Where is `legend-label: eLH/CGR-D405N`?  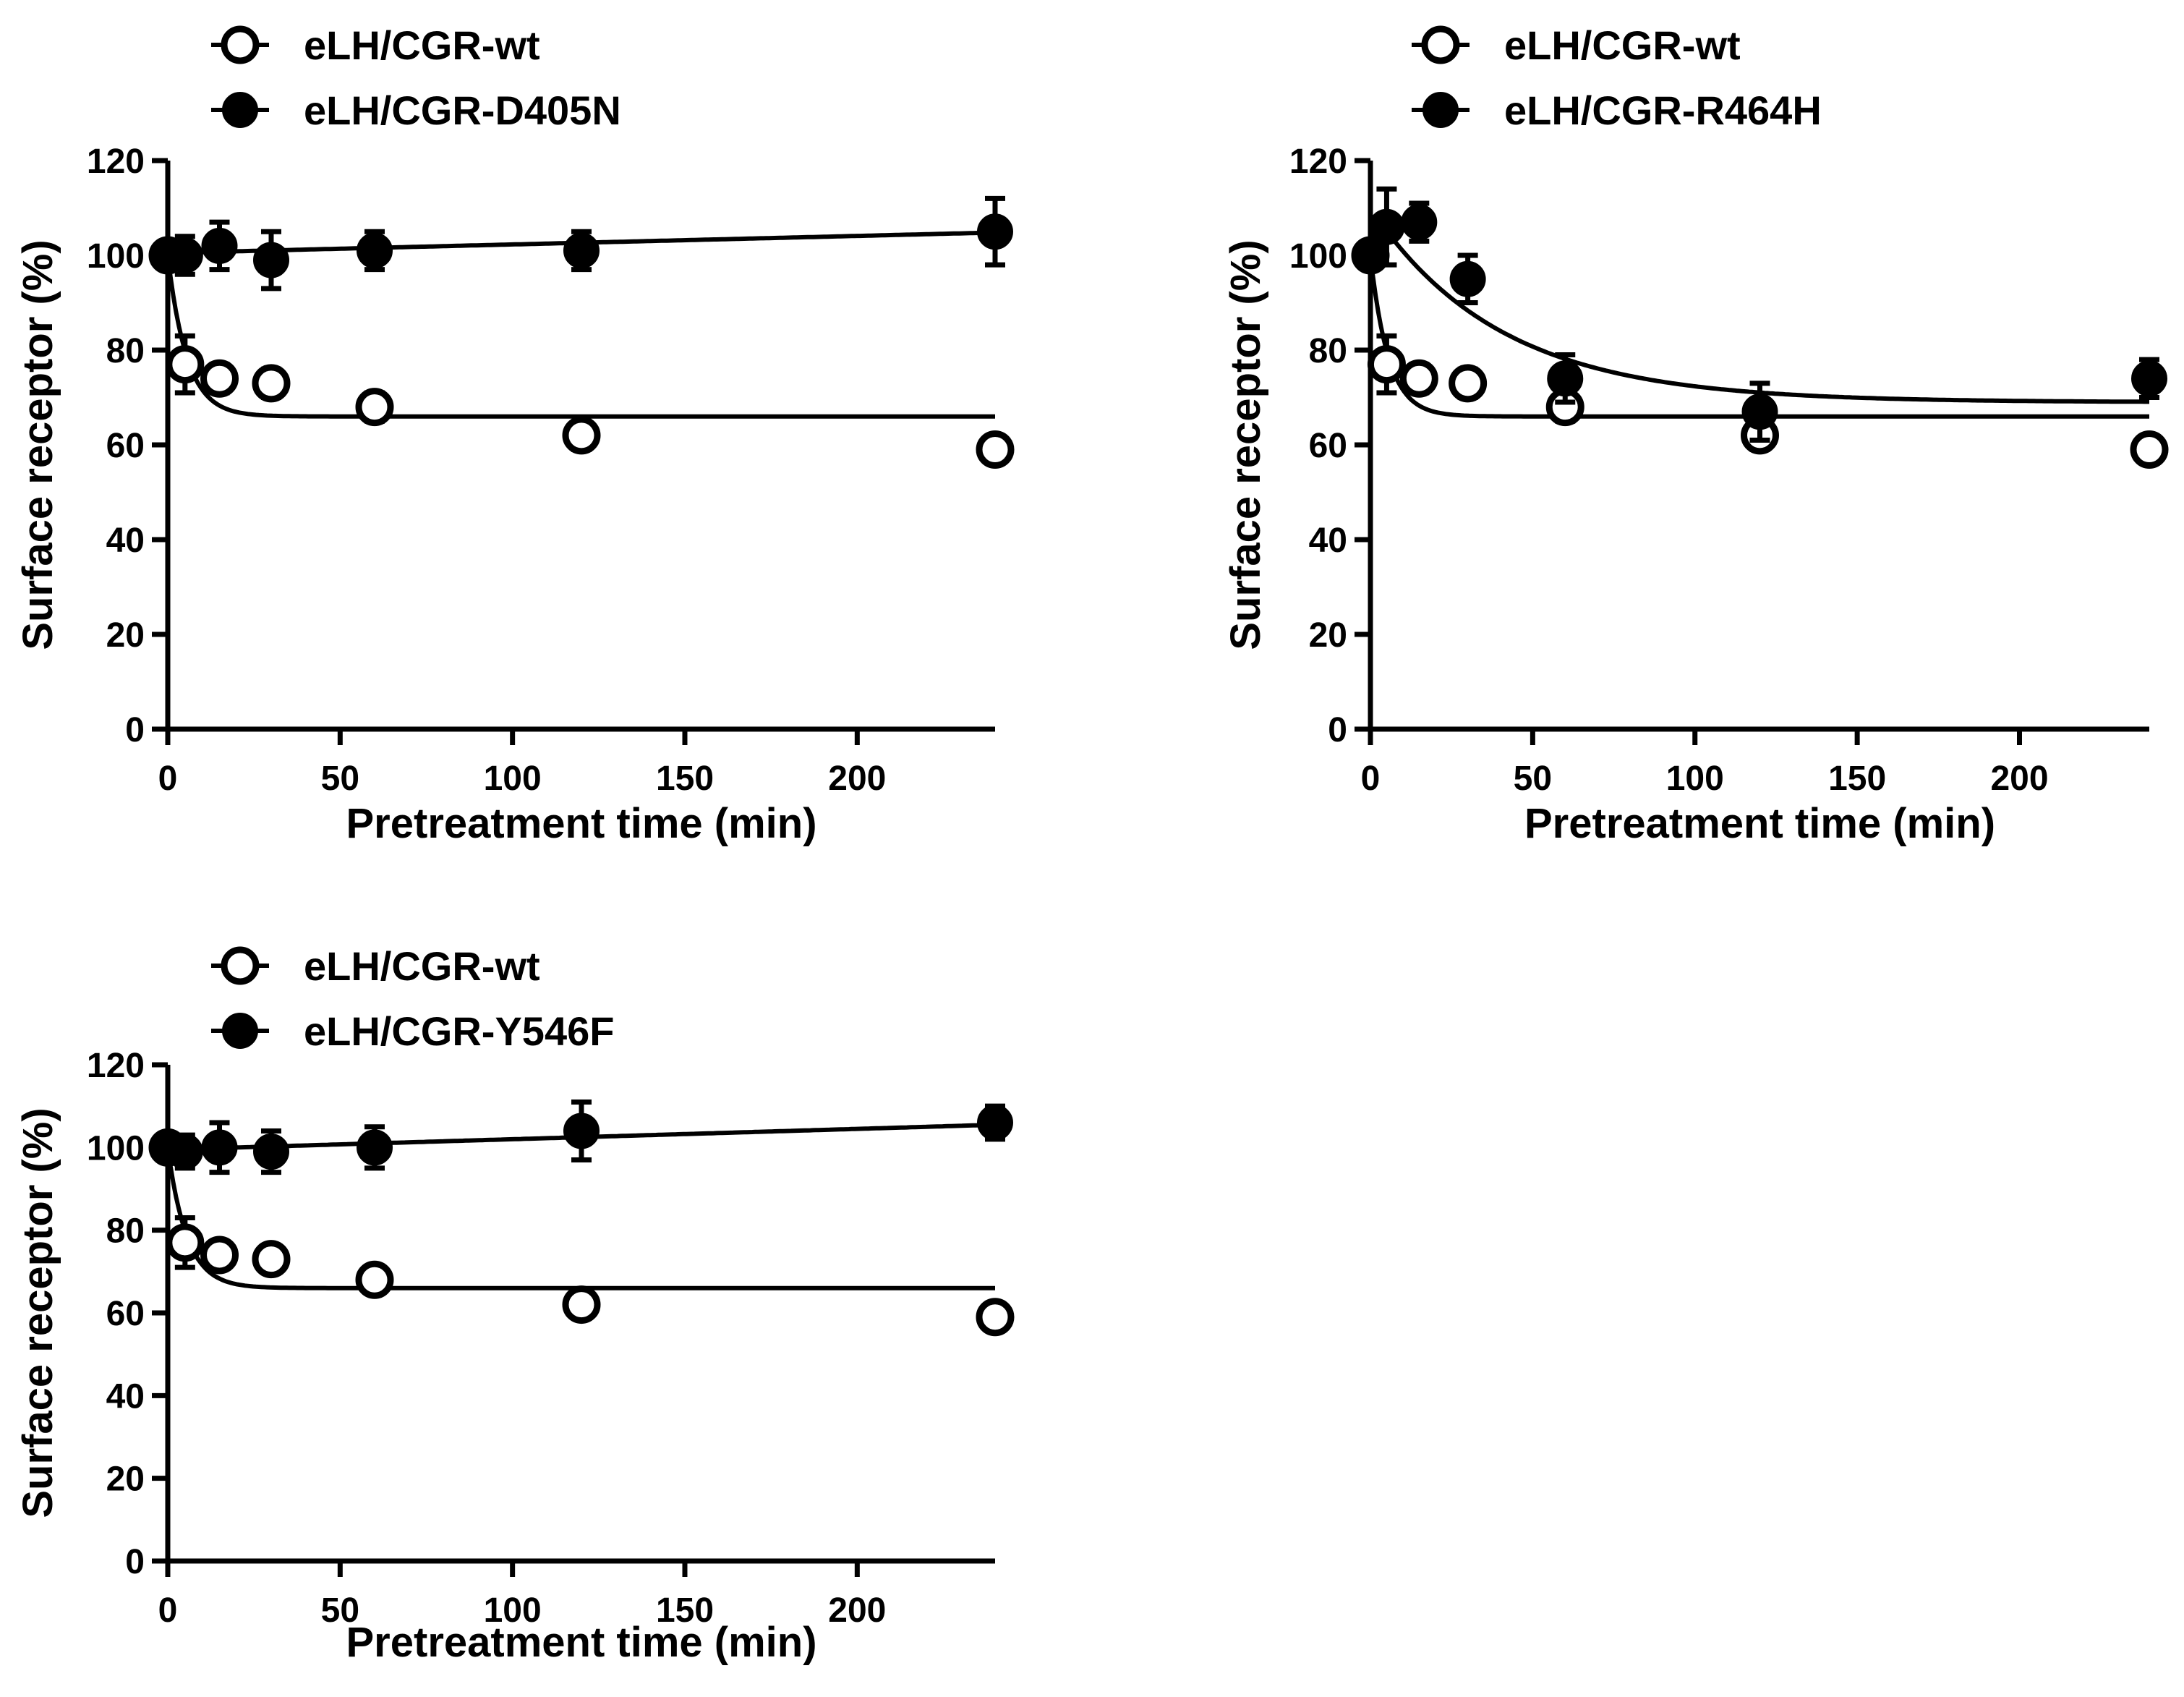 legend-label: eLH/CGR-D405N is located at coordinates (462, 111).